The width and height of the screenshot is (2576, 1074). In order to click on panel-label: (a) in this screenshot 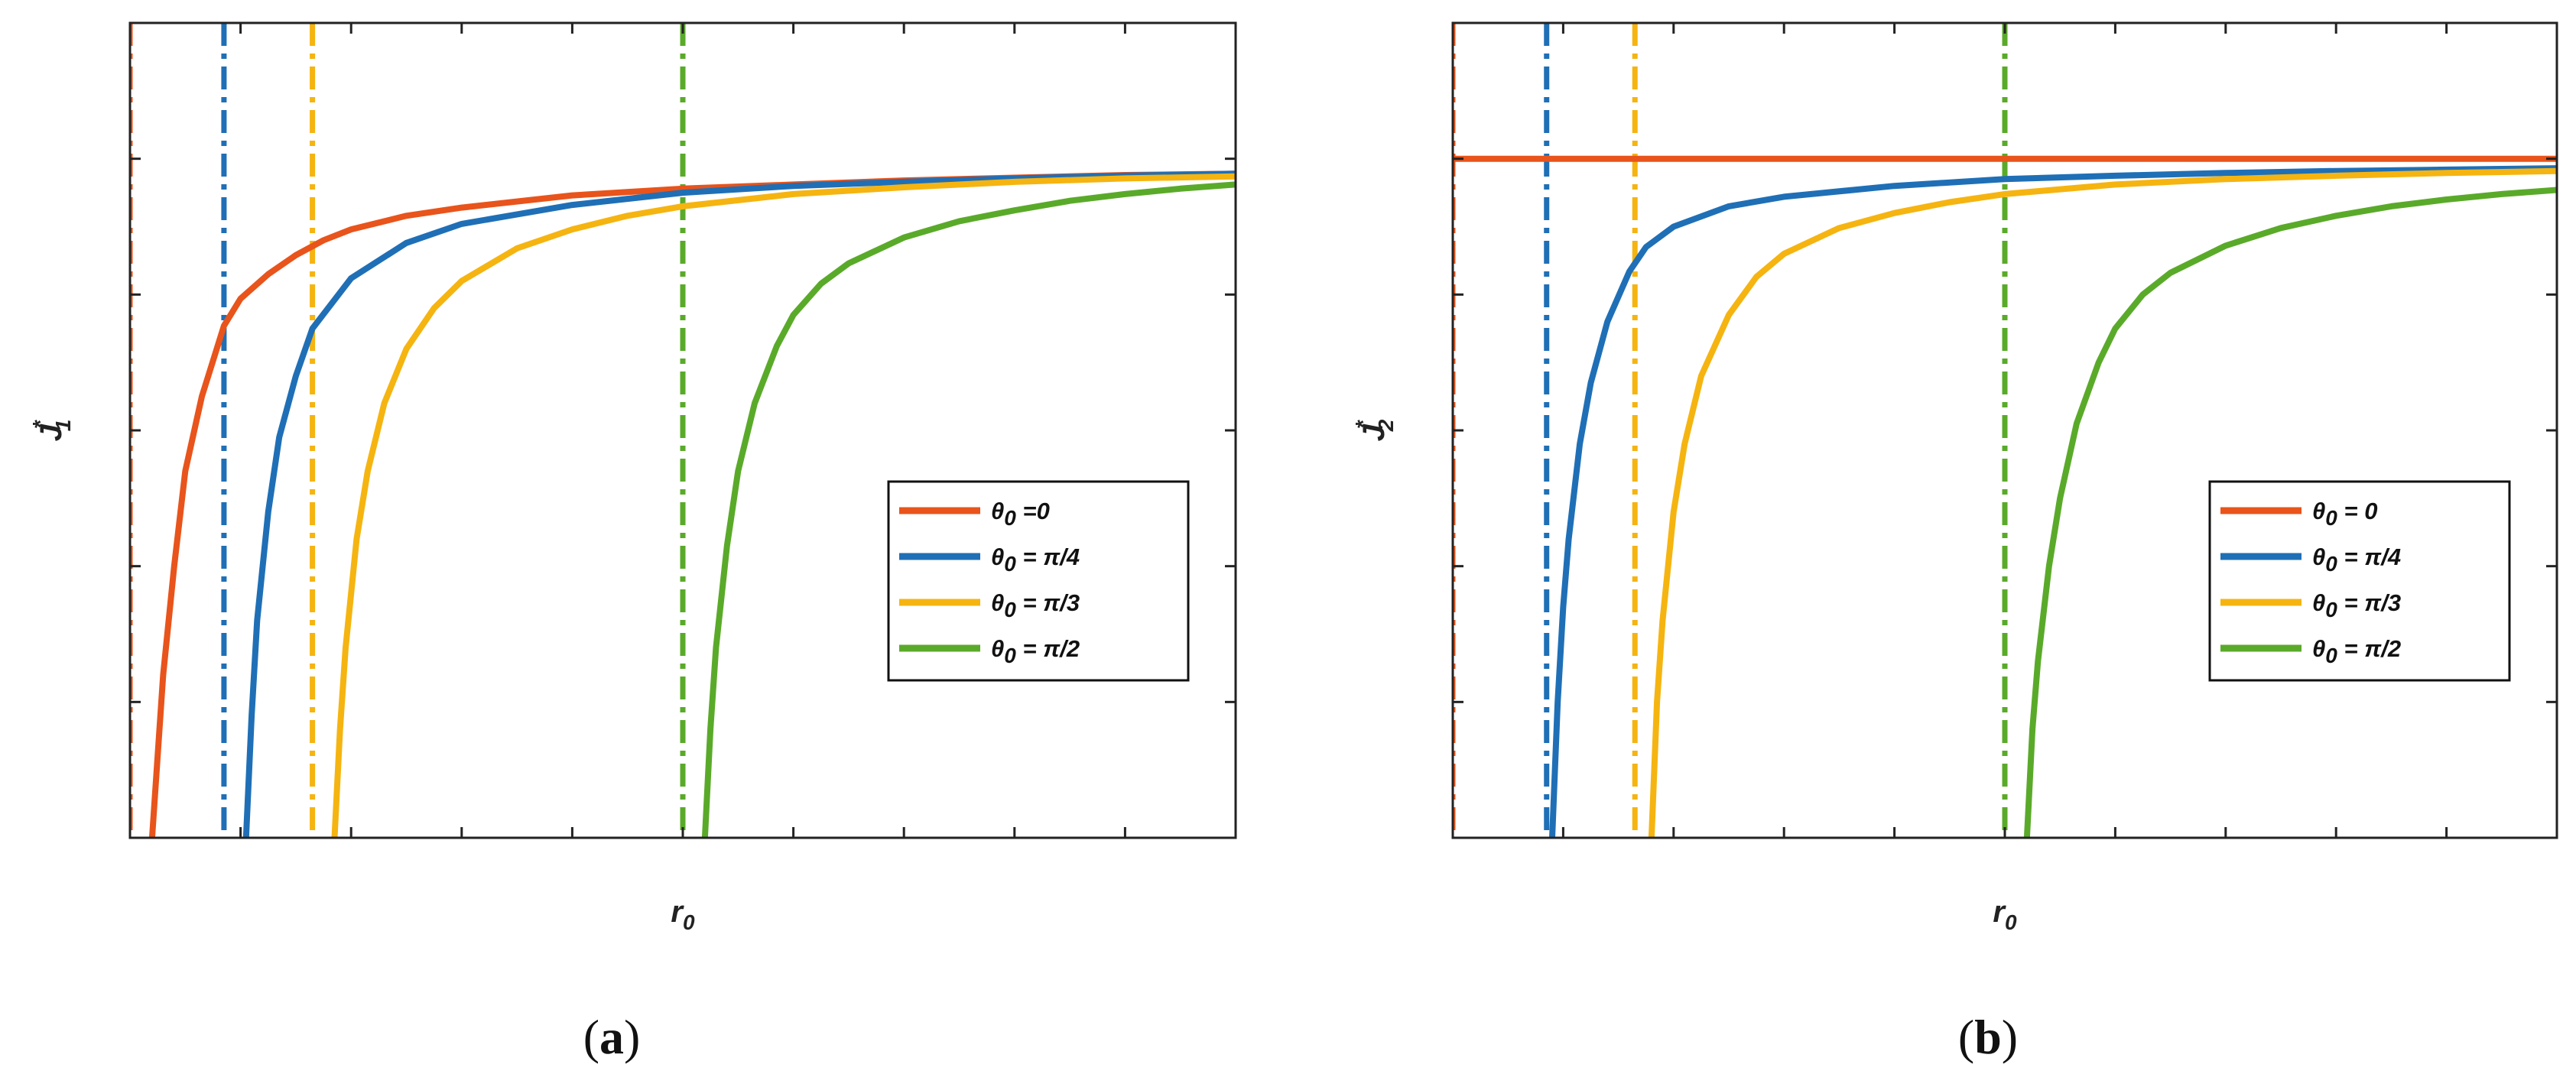, I will do `click(612, 1037)`.